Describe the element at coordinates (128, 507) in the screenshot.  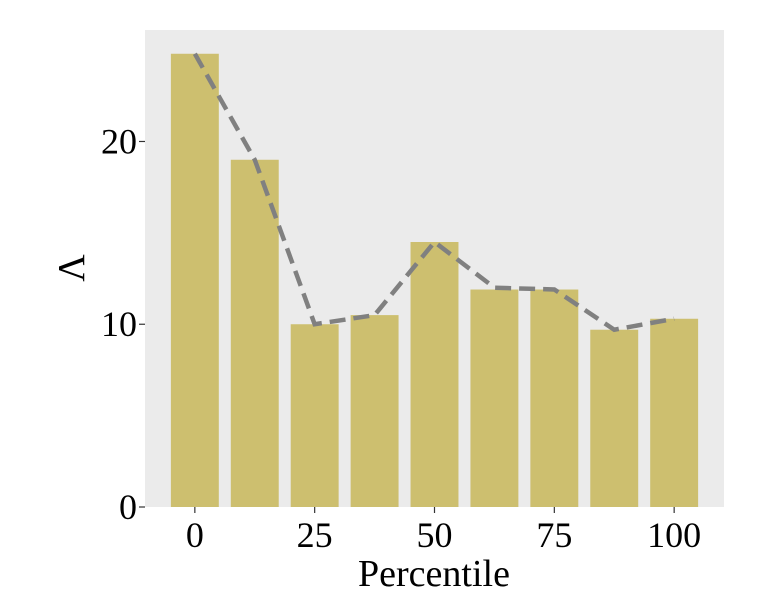
I see `y-tick-label: 0` at that location.